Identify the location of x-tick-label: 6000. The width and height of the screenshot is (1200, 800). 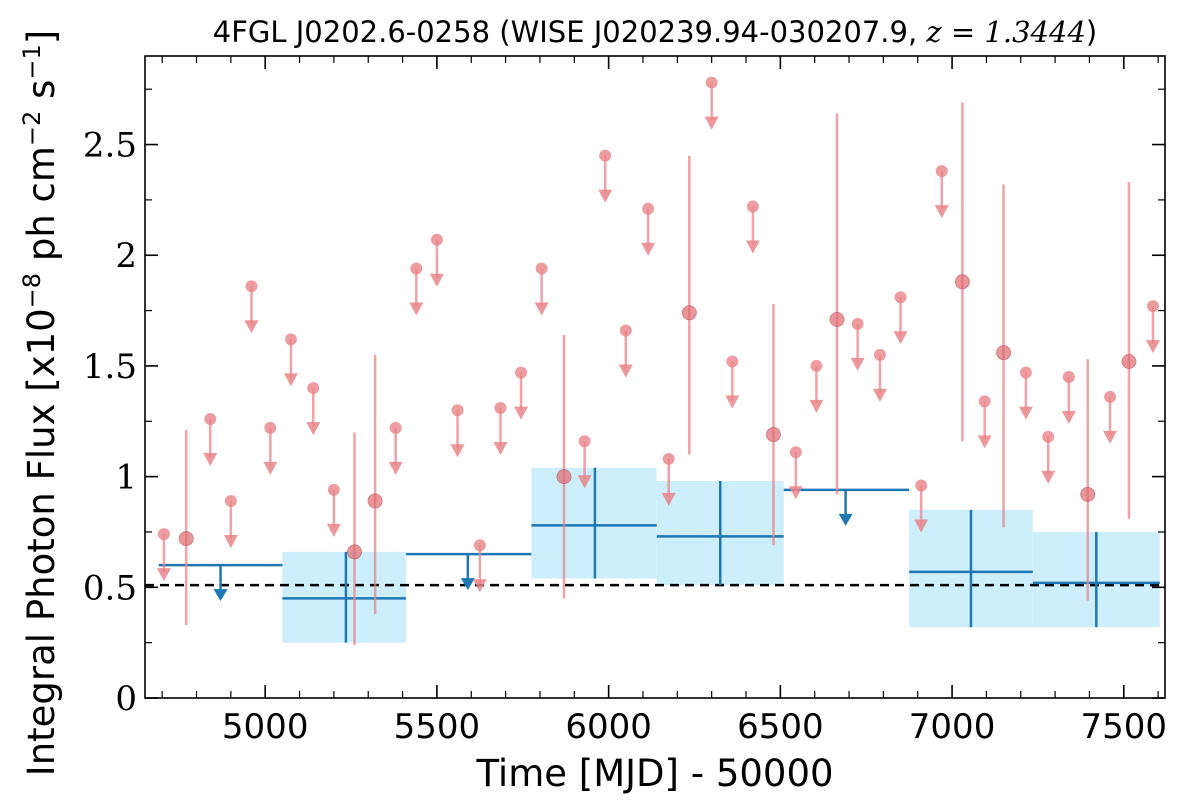
(608, 727).